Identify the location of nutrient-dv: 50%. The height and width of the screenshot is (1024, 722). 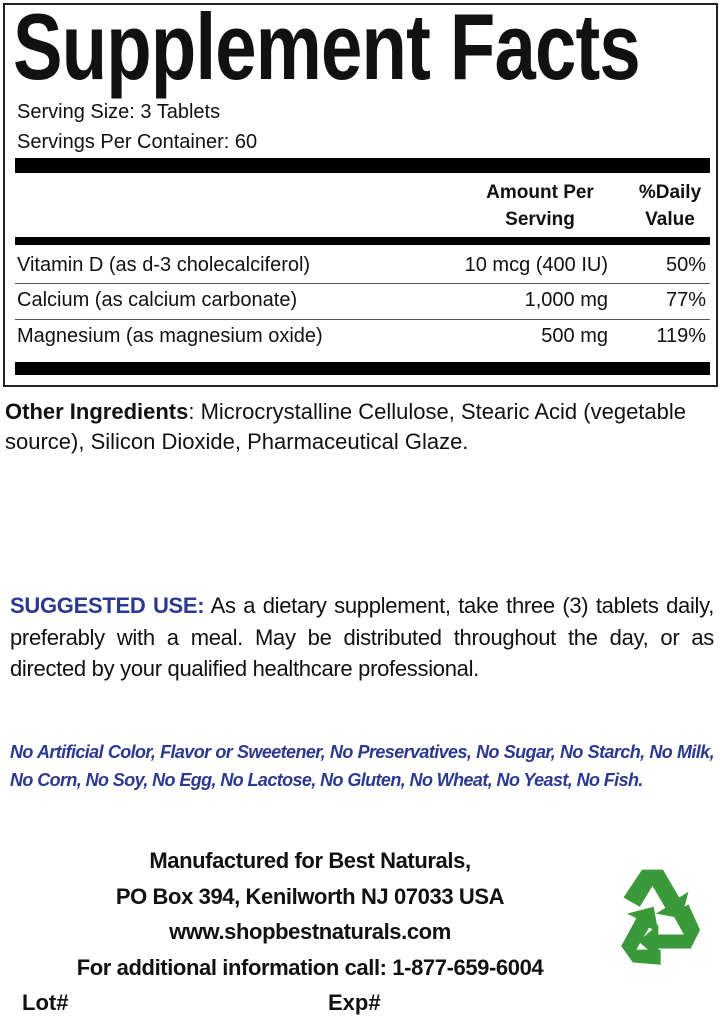
(685, 265).